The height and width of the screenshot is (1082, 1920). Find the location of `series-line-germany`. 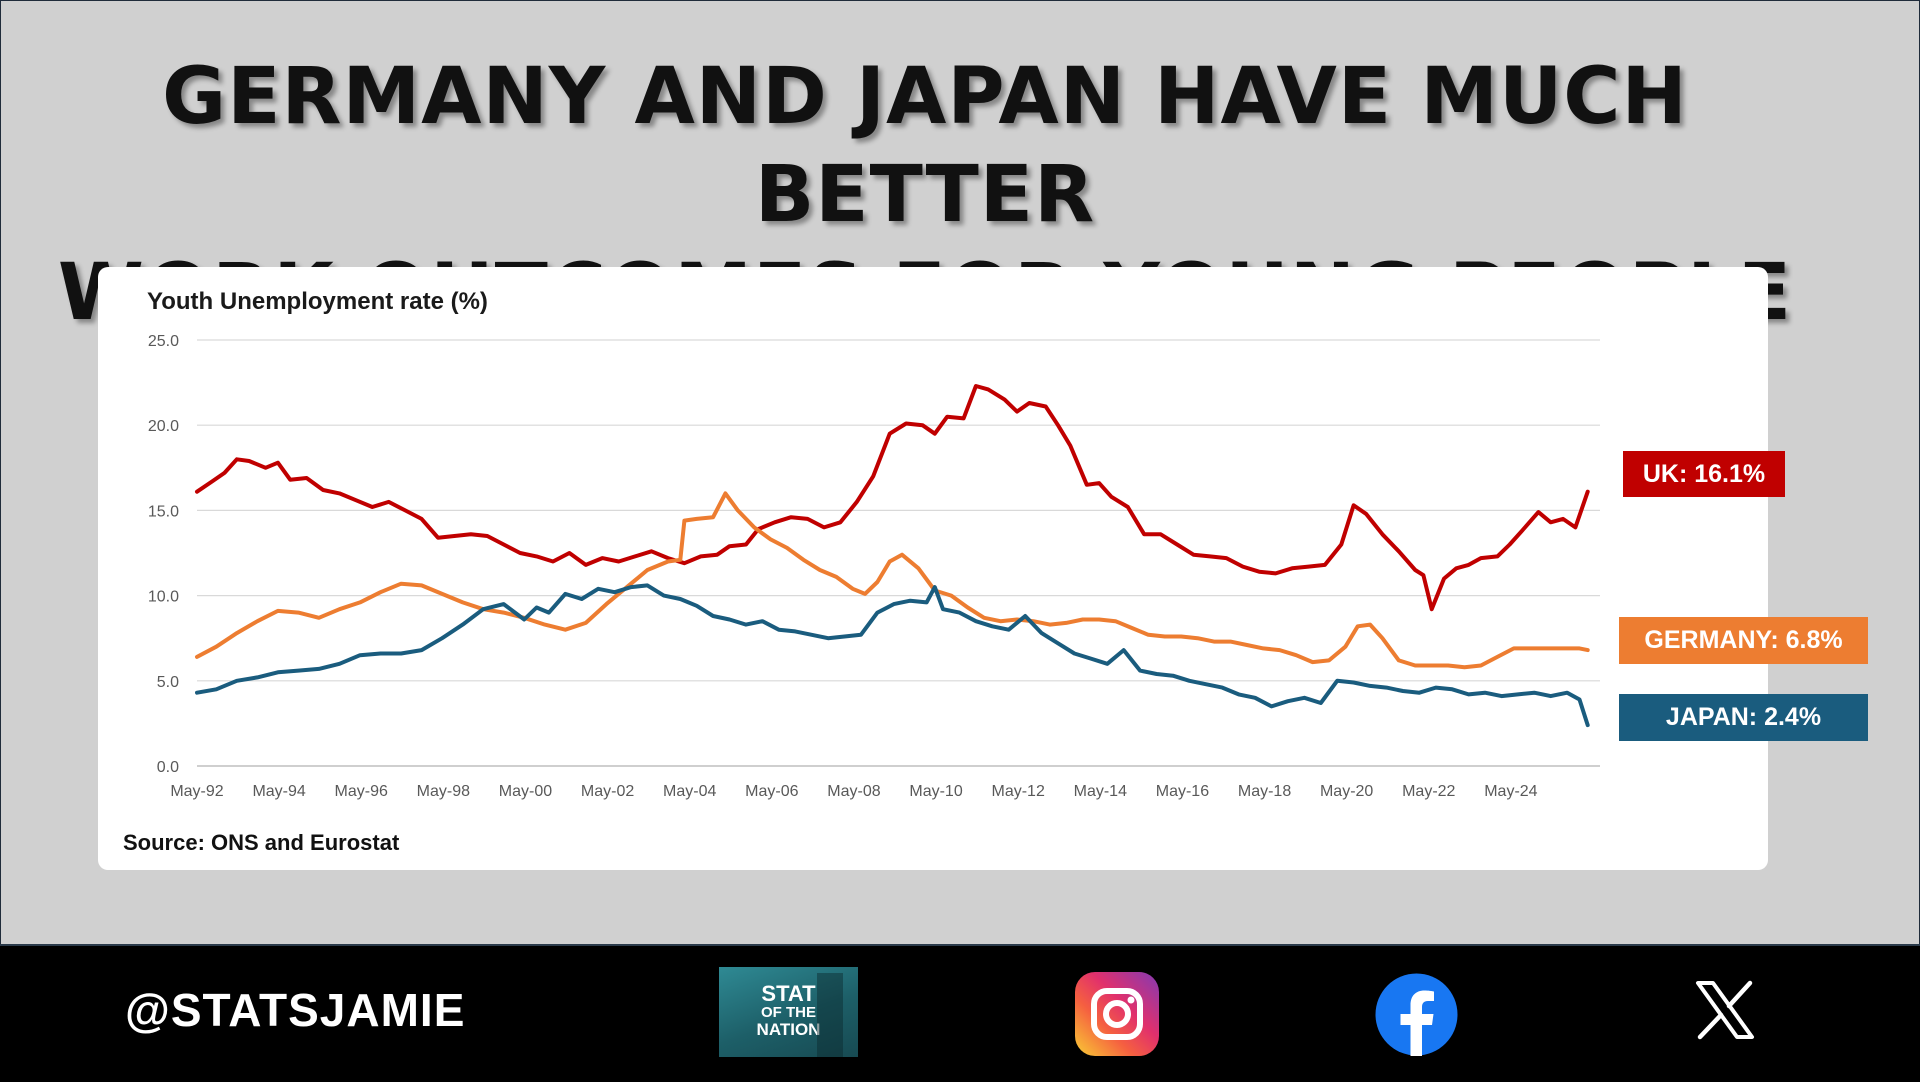

series-line-germany is located at coordinates (892, 580).